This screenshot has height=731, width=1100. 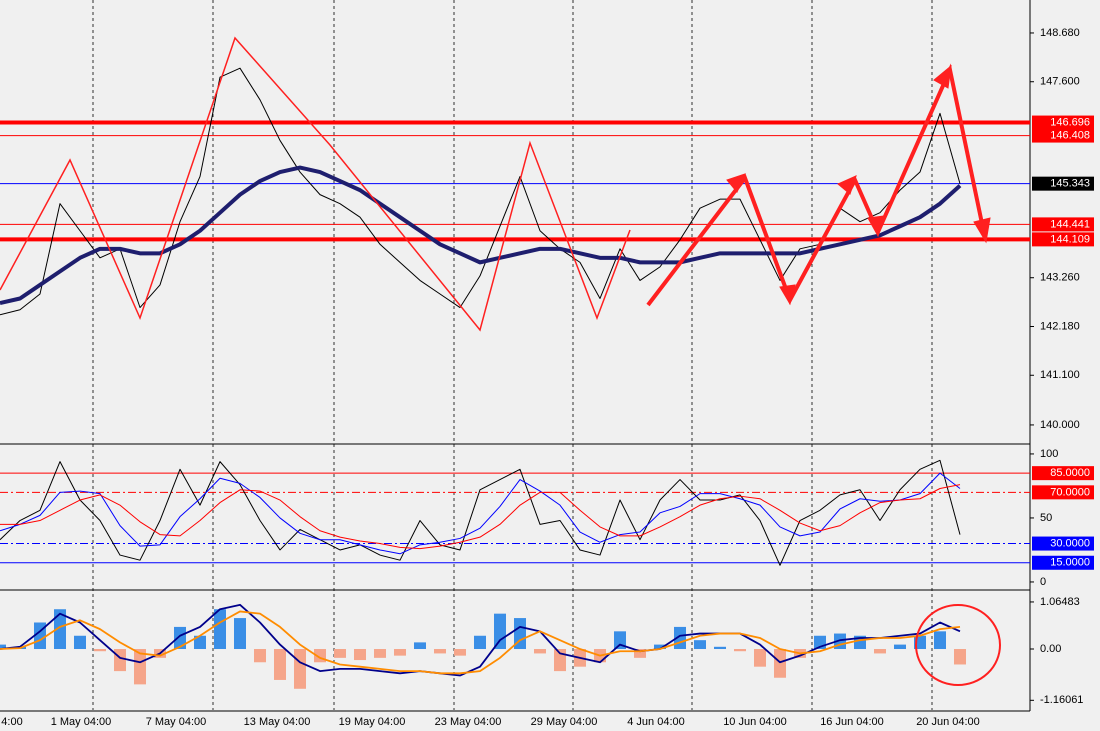 What do you see at coordinates (1070, 224) in the screenshot?
I see `level-label: 144.441` at bounding box center [1070, 224].